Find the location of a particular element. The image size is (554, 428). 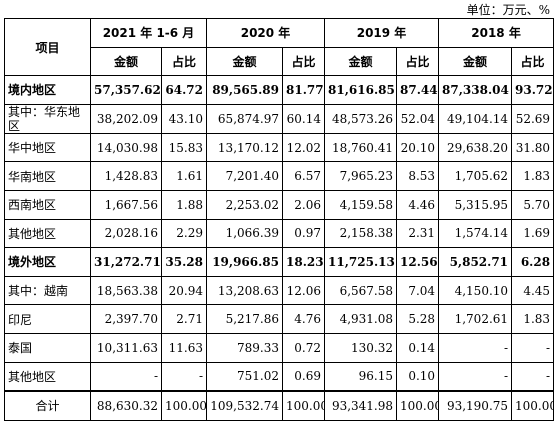

table-row: 其他地区 - -751.02 0.69 96.15 0.10- - is located at coordinates (279, 376).